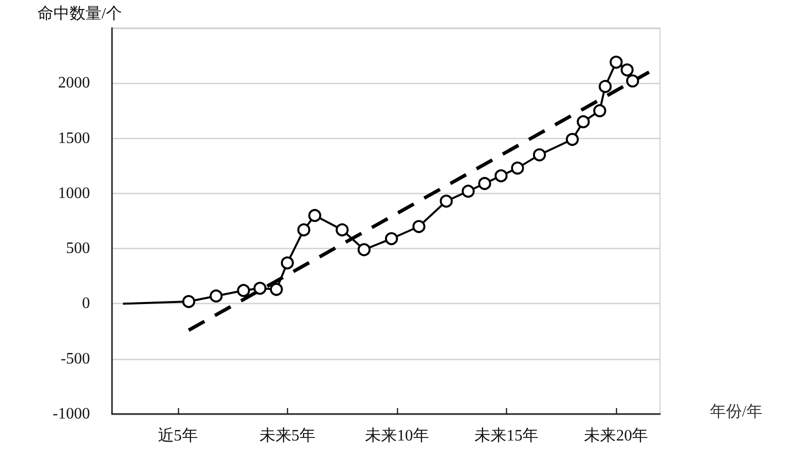 The width and height of the screenshot is (789, 456). I want to click on y-tick-label: 0, so click(86, 303).